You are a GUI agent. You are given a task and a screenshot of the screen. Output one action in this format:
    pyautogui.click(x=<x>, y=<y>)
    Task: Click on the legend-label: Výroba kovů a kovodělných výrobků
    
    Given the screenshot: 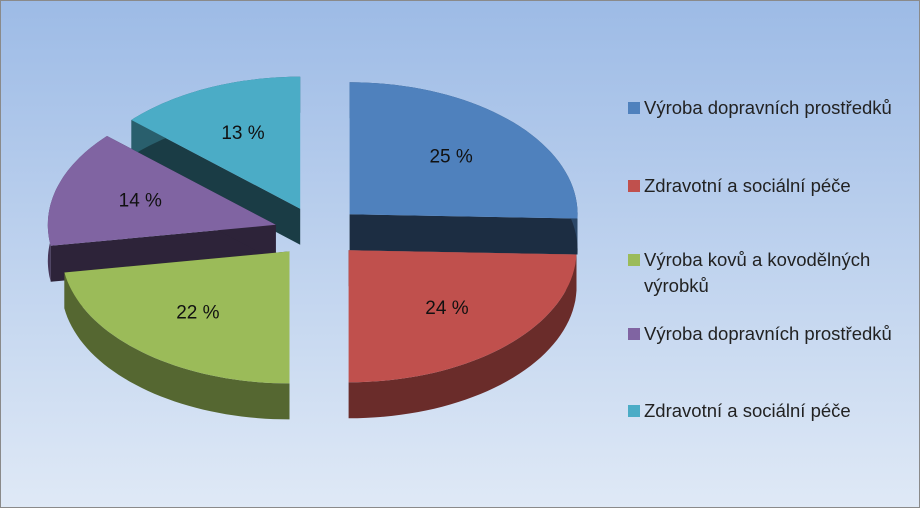 What is the action you would take?
    pyautogui.click(x=757, y=272)
    